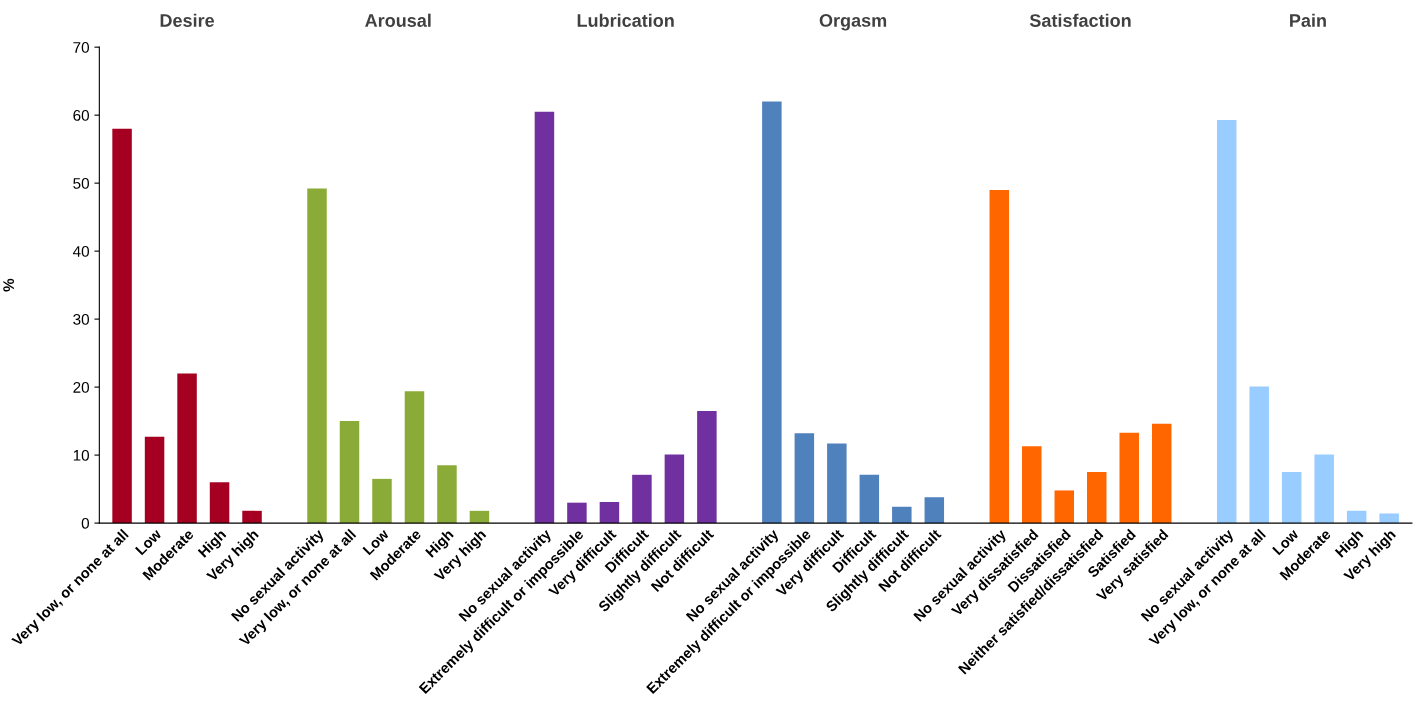 This screenshot has width=1419, height=704. I want to click on y-tick-label: 50, so click(81, 183).